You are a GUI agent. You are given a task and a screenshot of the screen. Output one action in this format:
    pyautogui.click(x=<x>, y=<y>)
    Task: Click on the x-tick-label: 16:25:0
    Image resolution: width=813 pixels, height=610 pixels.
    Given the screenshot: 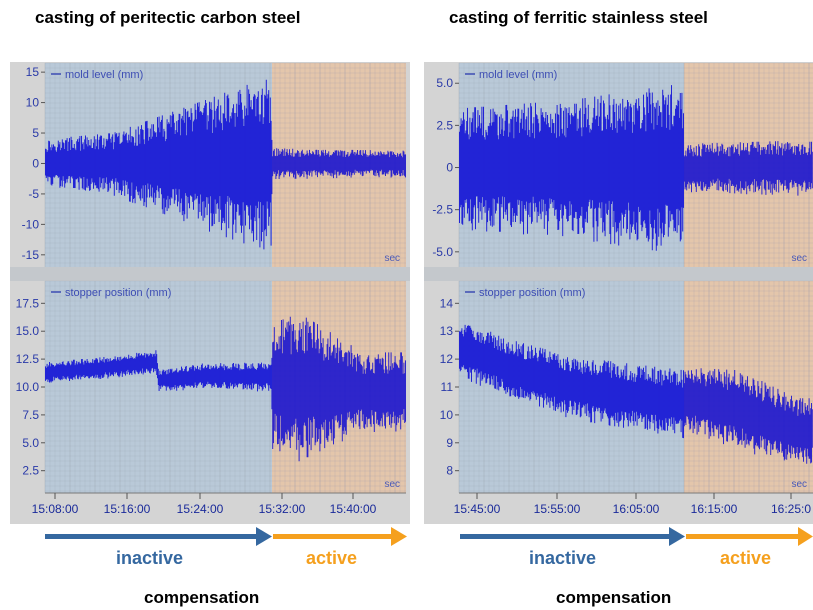 What is the action you would take?
    pyautogui.click(x=791, y=509)
    